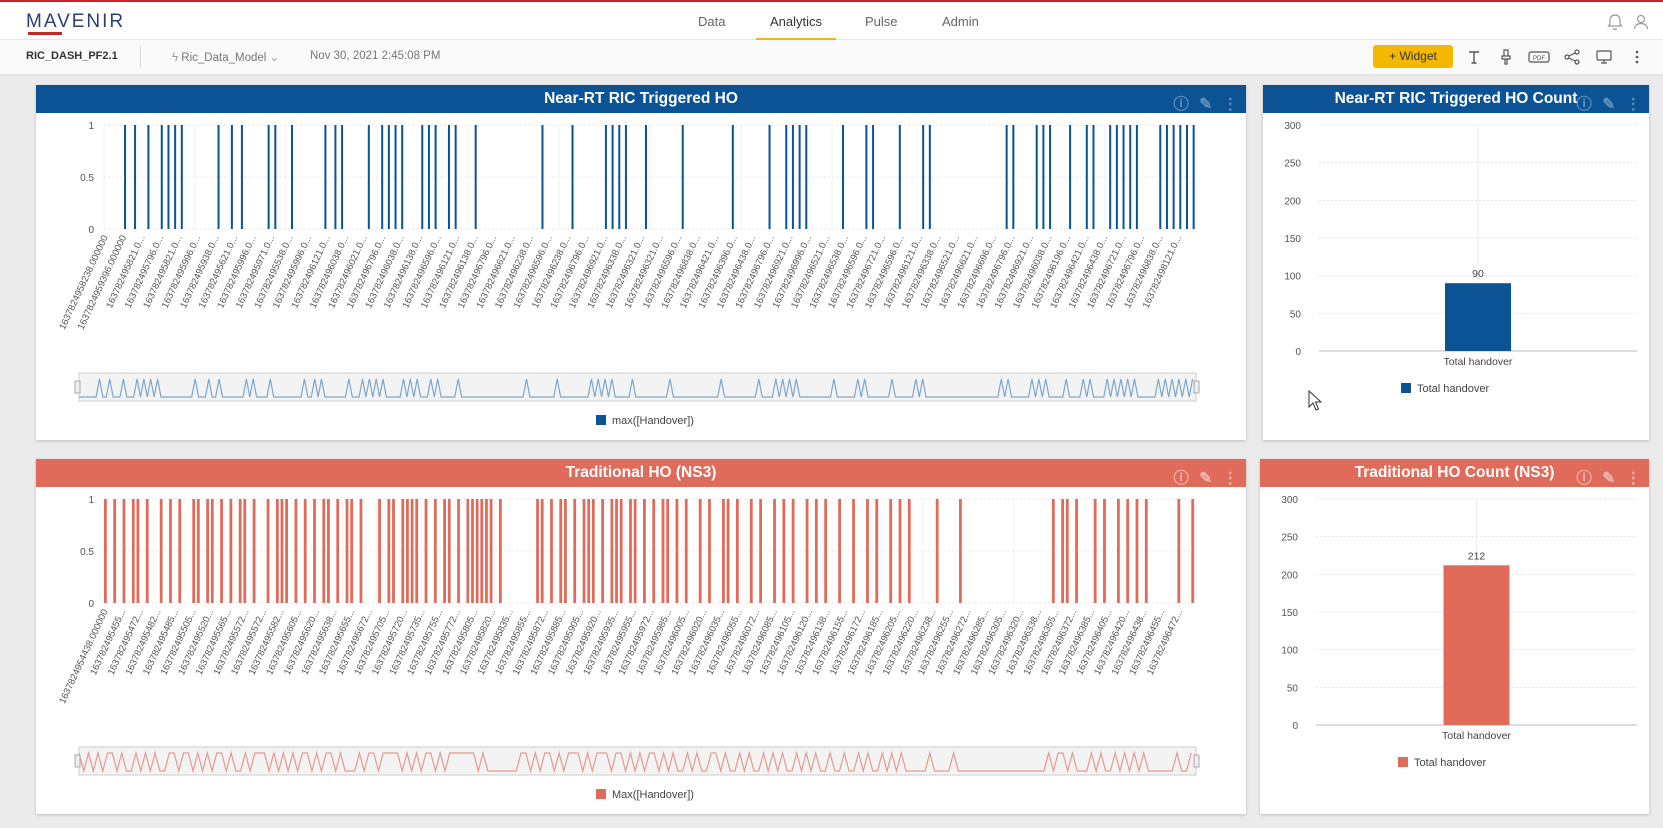 This screenshot has width=1663, height=828. I want to click on panel-header: Traditional HO Count (NS3) ⓘ ✎ ⋮, so click(1454, 473).